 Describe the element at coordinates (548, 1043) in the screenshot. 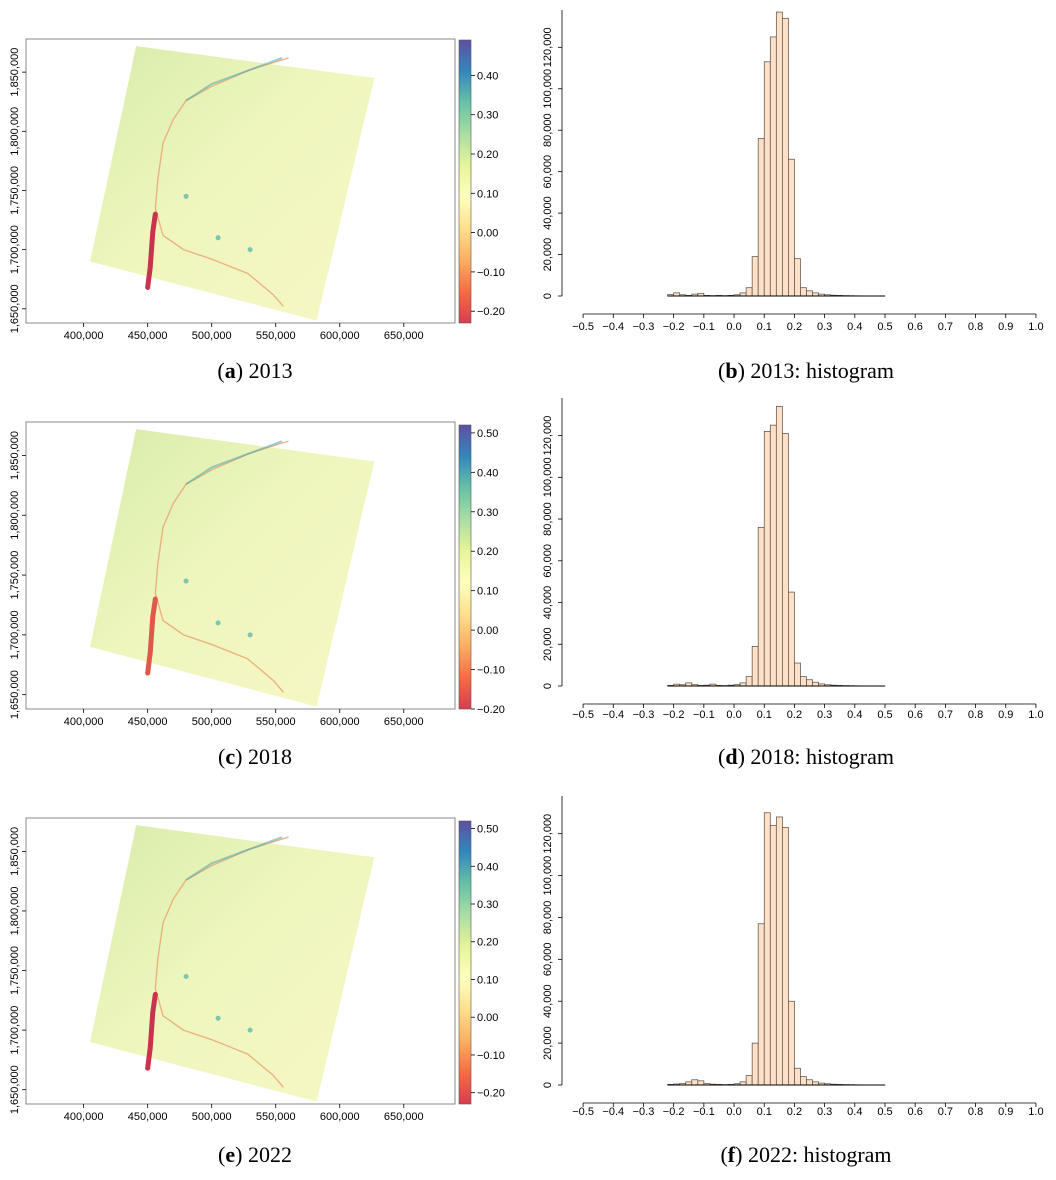

I see `y-tick-label: 20,000` at that location.